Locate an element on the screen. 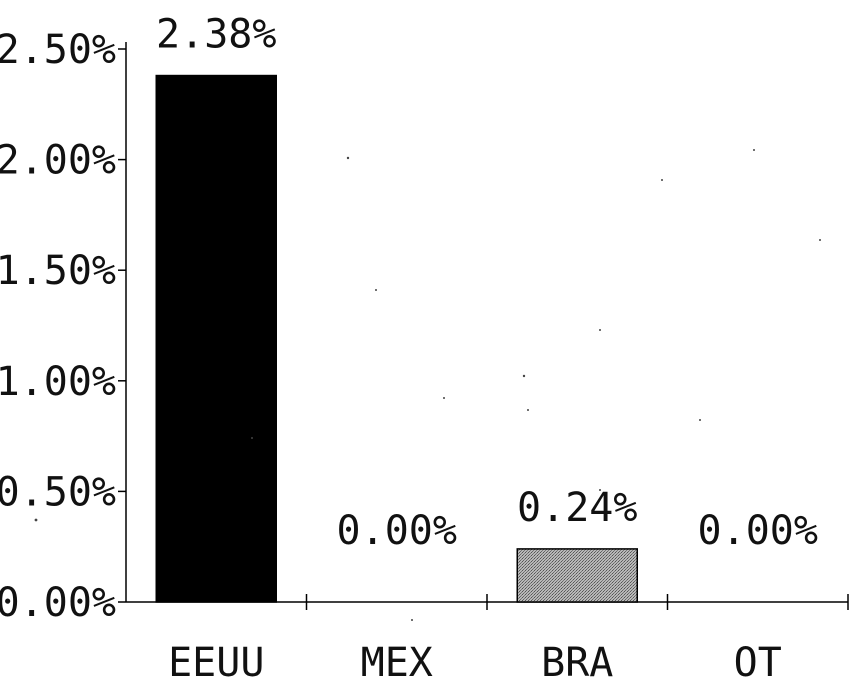  y-tick-label: 2.00% is located at coordinates (58, 161).